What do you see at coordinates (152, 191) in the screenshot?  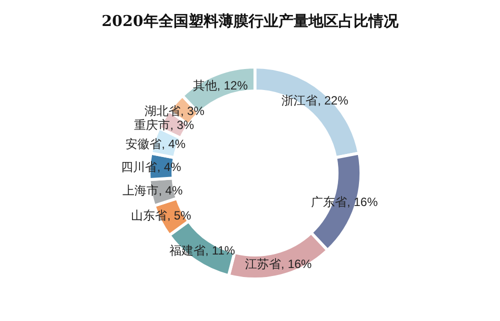 I see `slice-label: 上海市, 4%` at bounding box center [152, 191].